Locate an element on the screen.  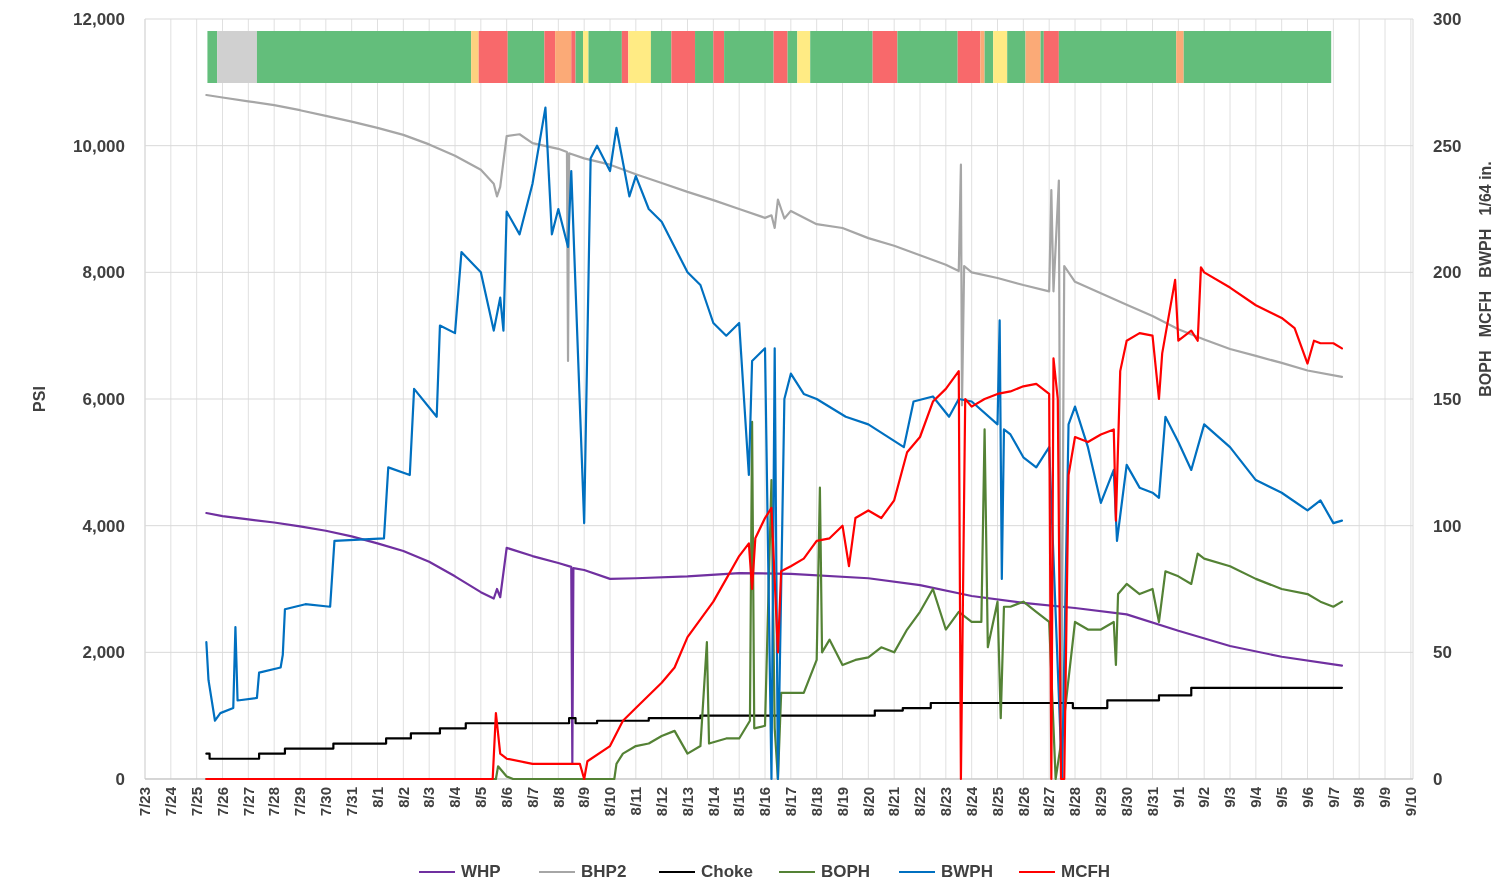
x-tick-label: 9/9 is located at coordinates (1385, 797).